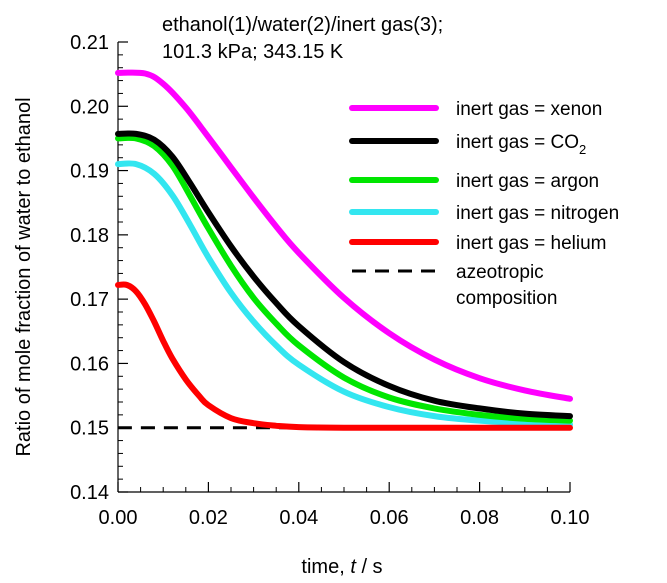 The width and height of the screenshot is (667, 583). I want to click on x-tick-label: 0.00, so click(118, 518).